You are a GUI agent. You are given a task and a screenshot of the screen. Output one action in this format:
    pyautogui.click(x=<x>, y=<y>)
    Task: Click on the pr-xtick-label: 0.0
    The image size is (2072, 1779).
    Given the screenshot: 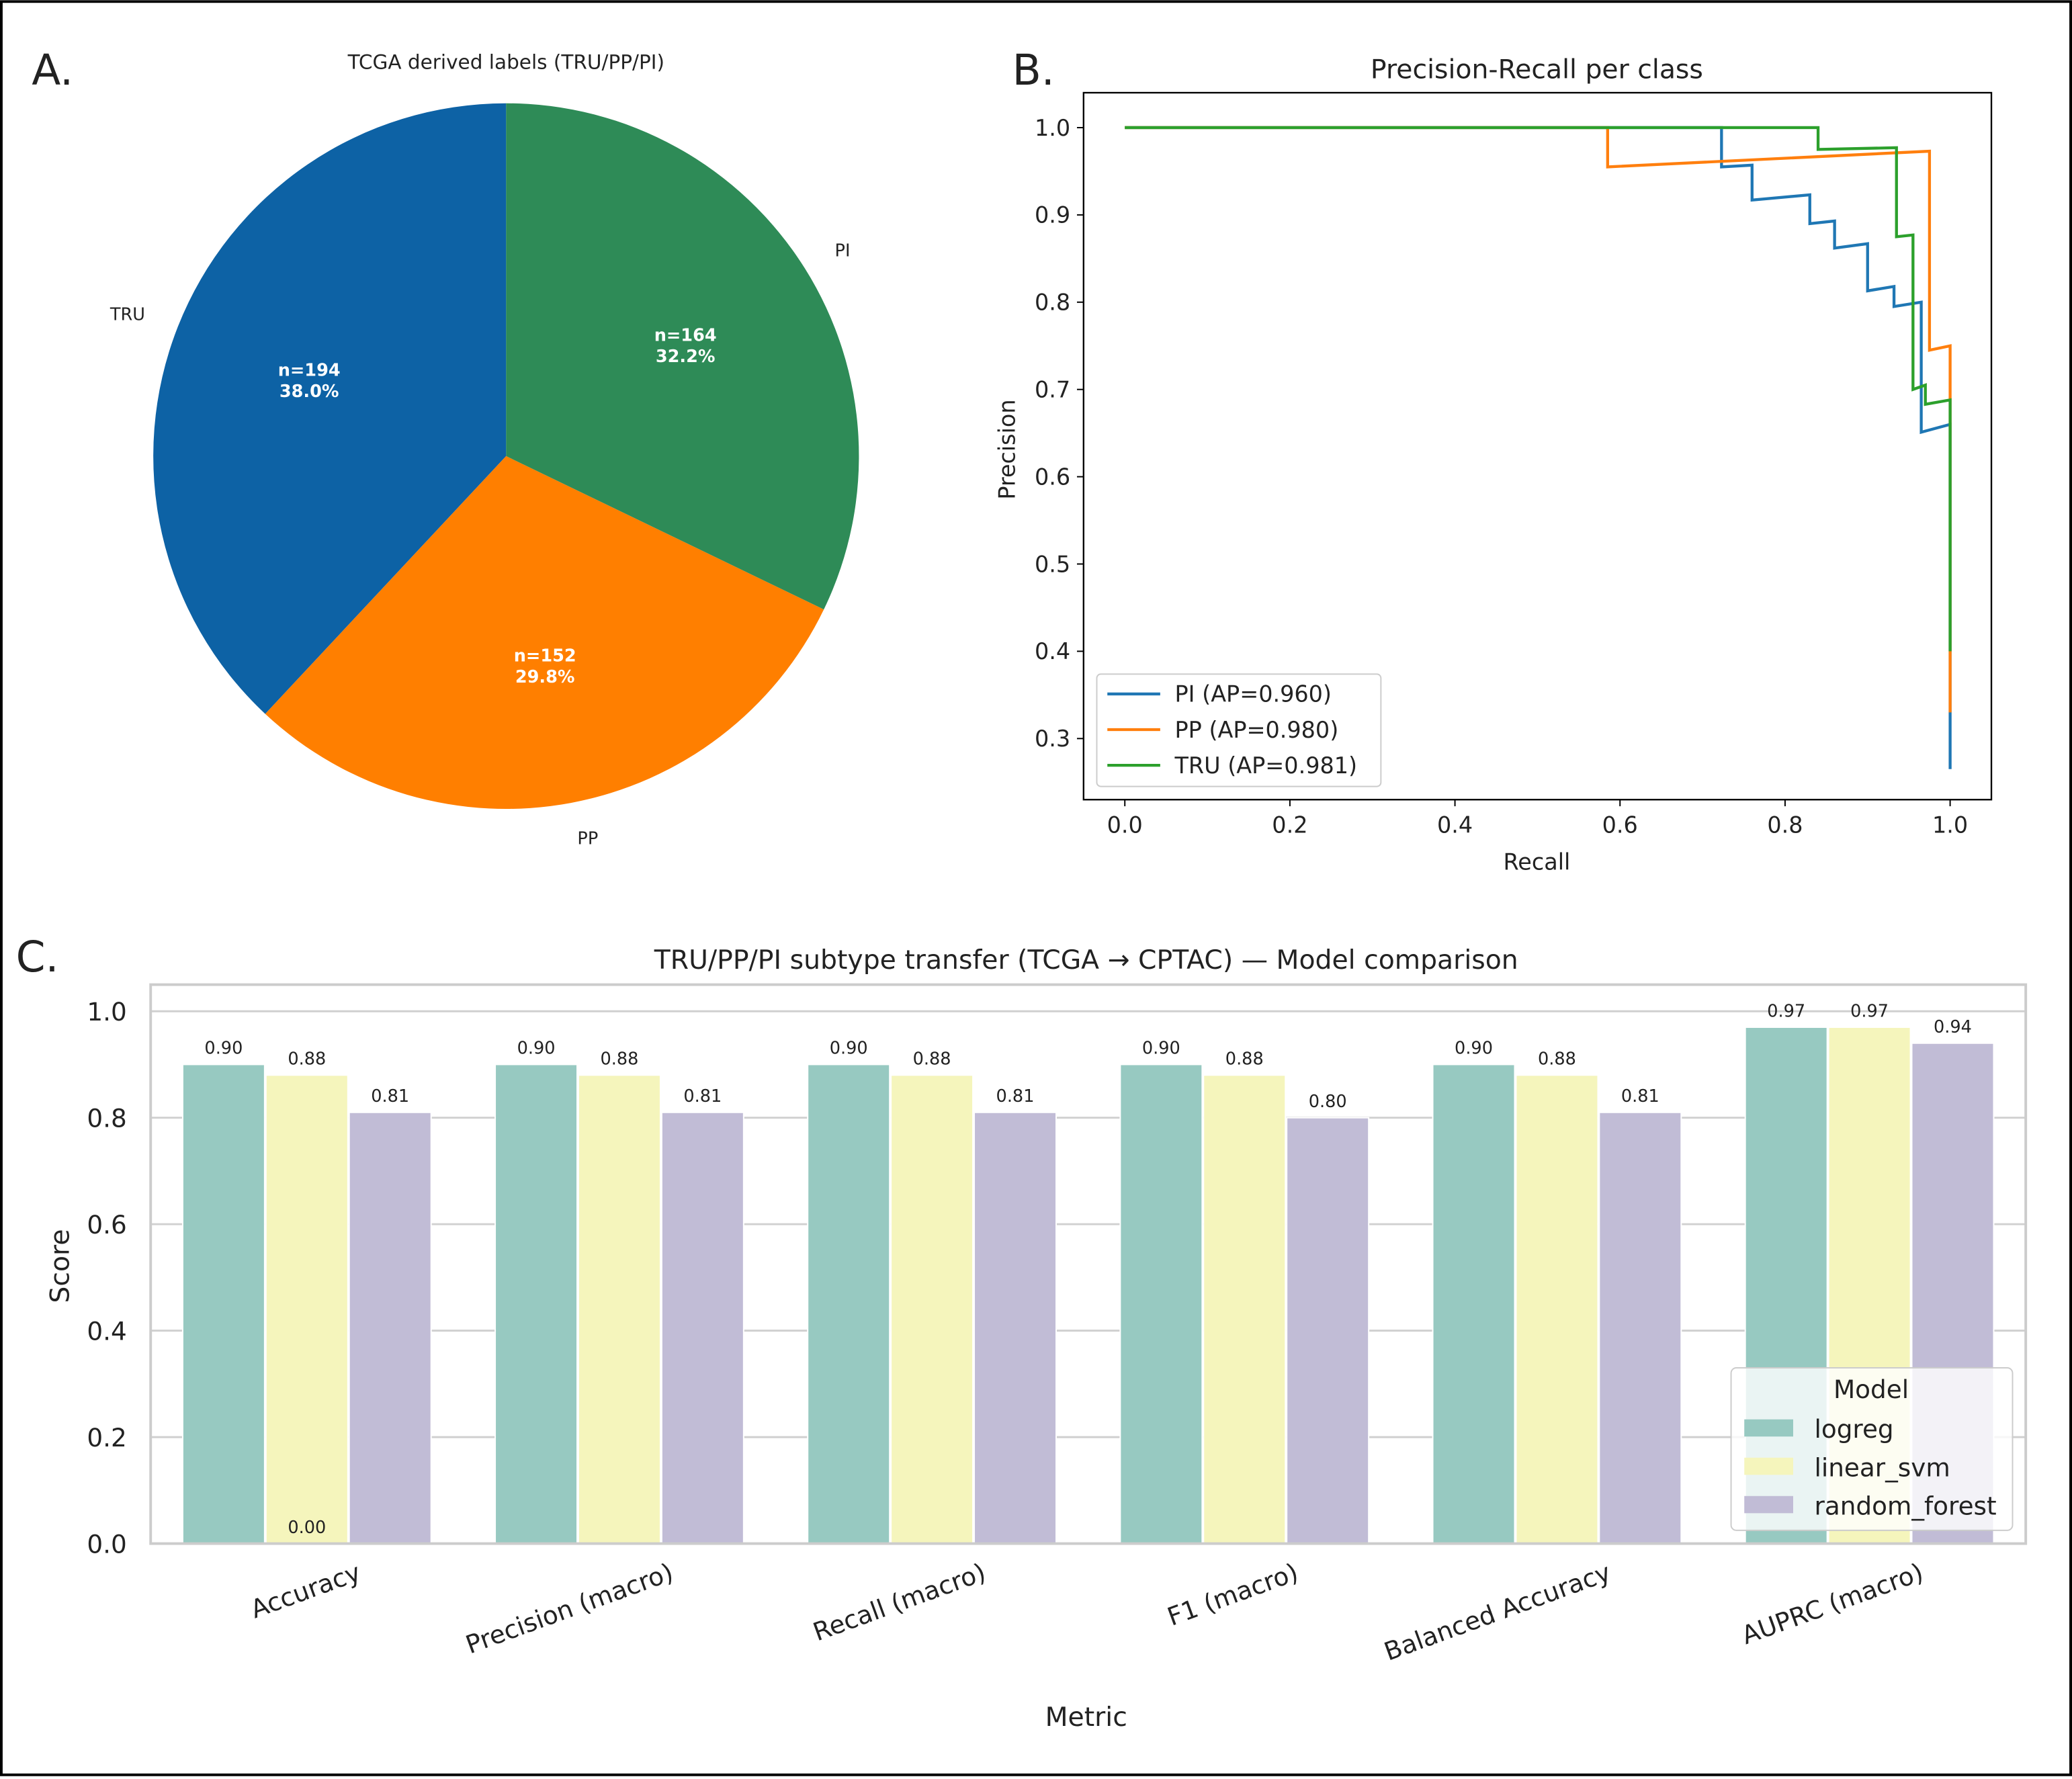 What is the action you would take?
    pyautogui.click(x=1125, y=825)
    